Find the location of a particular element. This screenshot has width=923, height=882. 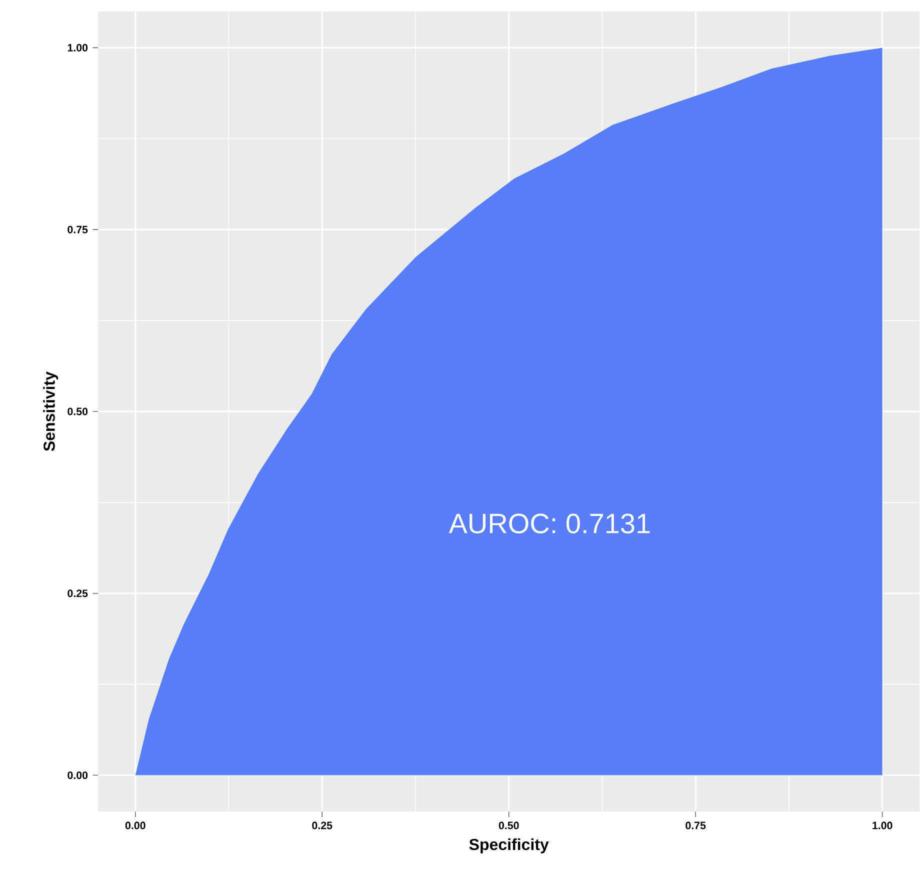

x-tick-label: 1.00 is located at coordinates (882, 826).